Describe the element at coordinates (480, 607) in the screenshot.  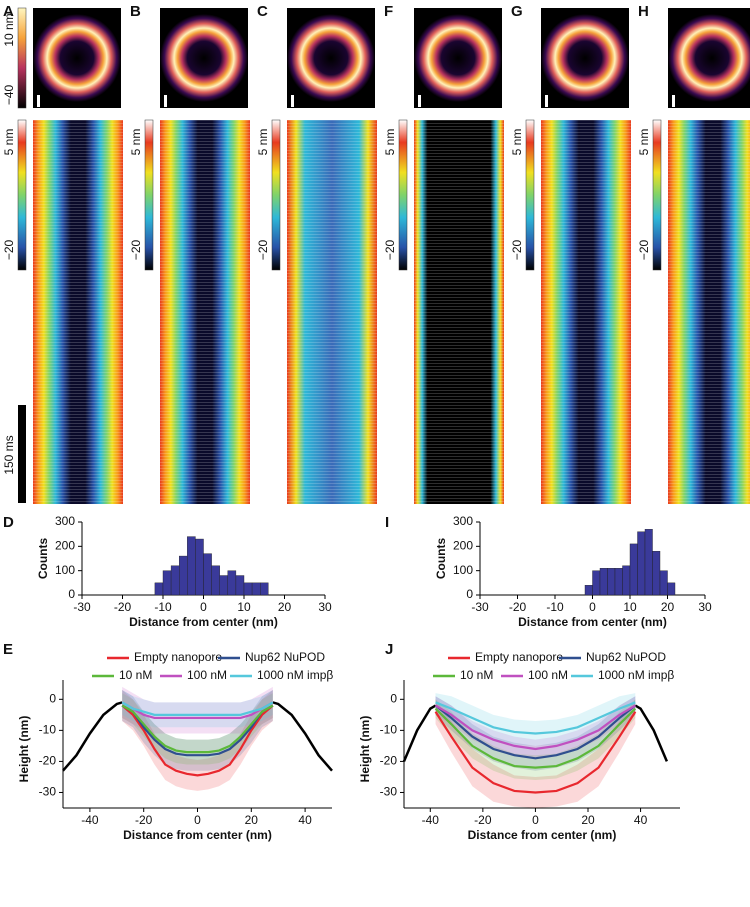
I see `x-tick-label: -30` at that location.